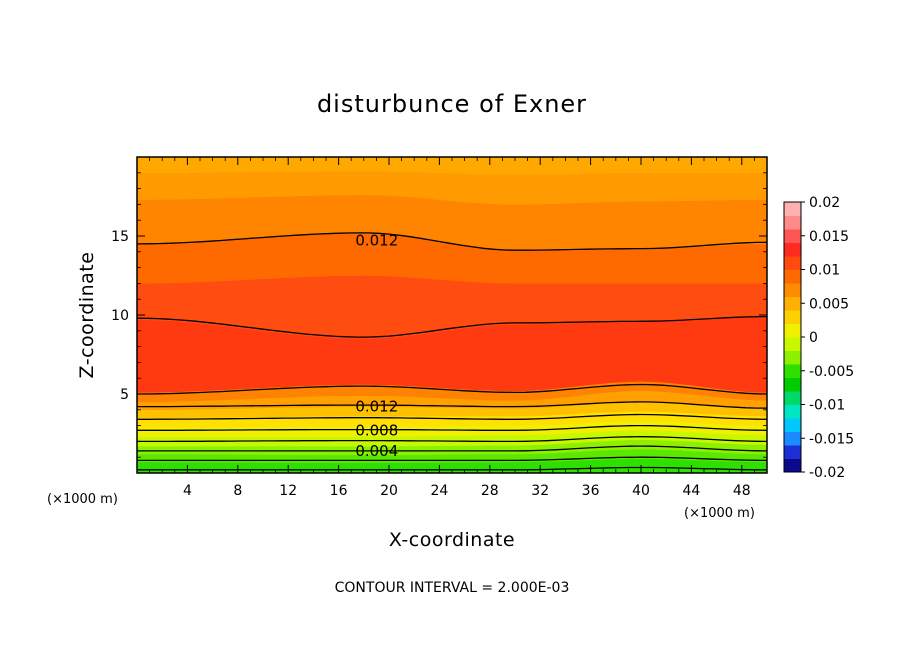 This screenshot has width=904, height=654. What do you see at coordinates (120, 316) in the screenshot?
I see `y-tick-label: 10` at bounding box center [120, 316].